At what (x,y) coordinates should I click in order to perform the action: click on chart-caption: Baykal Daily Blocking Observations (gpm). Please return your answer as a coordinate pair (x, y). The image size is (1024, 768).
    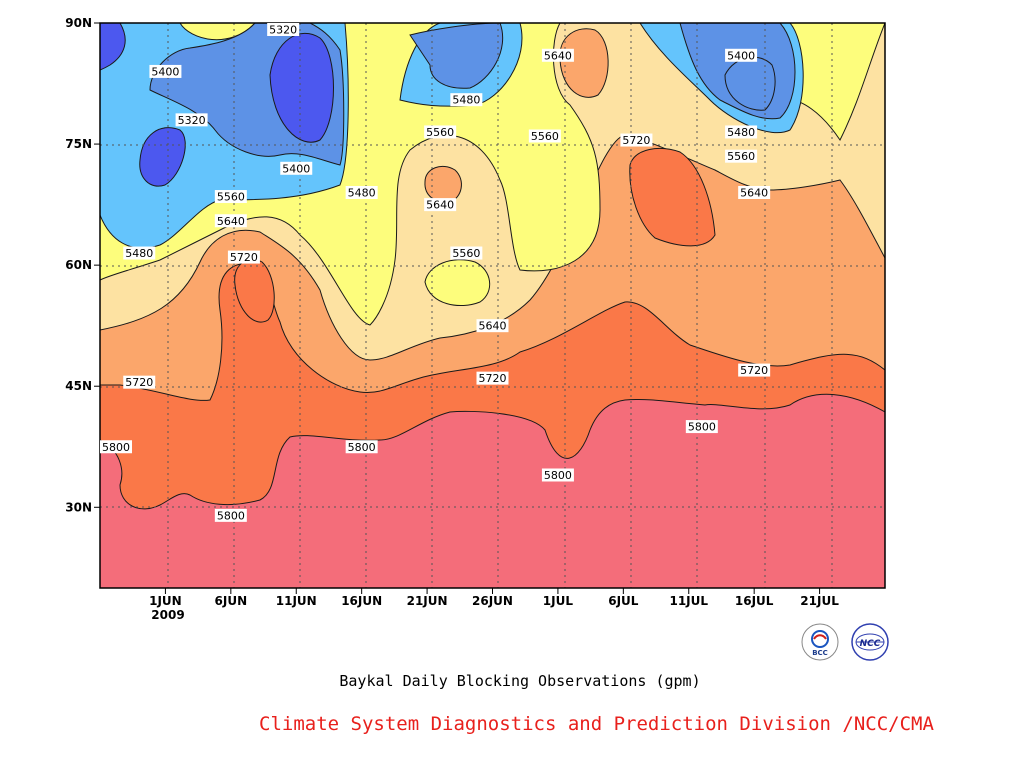
    Looking at the image, I should click on (520, 681).